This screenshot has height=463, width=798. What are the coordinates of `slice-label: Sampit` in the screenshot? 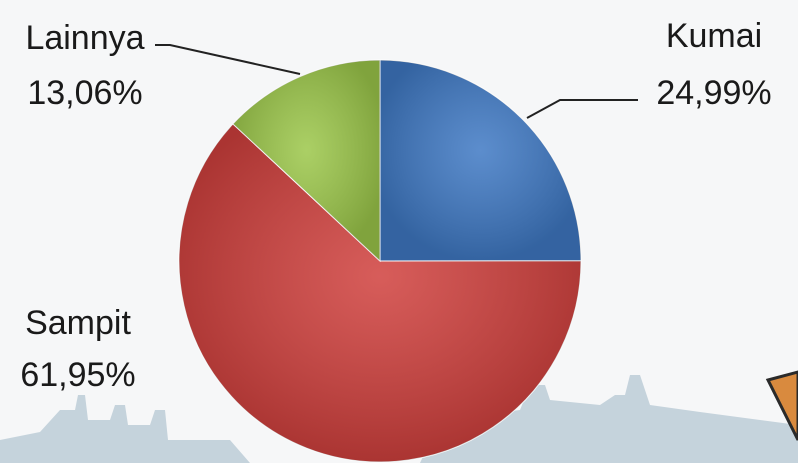 It's located at (78, 323).